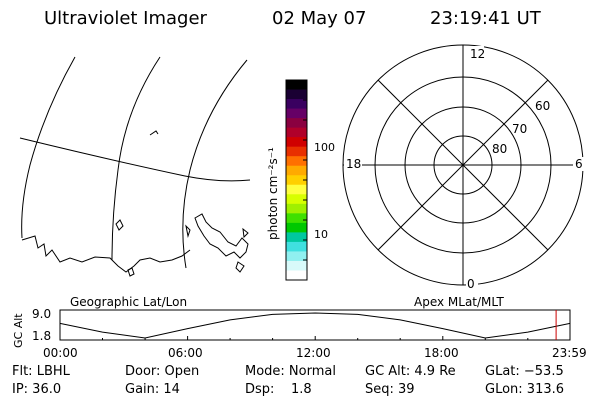 The width and height of the screenshot is (600, 400). What do you see at coordinates (273, 193) in the screenshot?
I see `colorbar-unit-label: photon cm⁻²s⁻¹` at bounding box center [273, 193].